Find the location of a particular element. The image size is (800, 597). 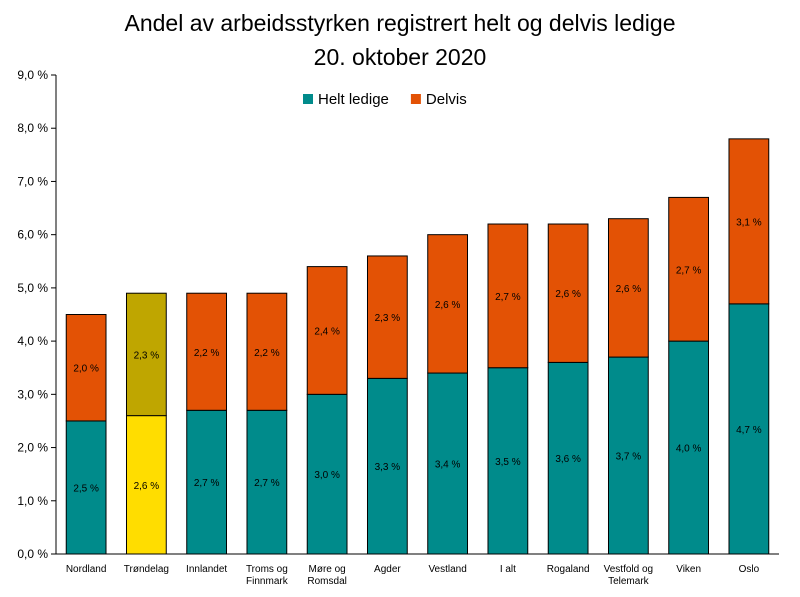

y-tick-label: 4,0 % is located at coordinates (32, 341).